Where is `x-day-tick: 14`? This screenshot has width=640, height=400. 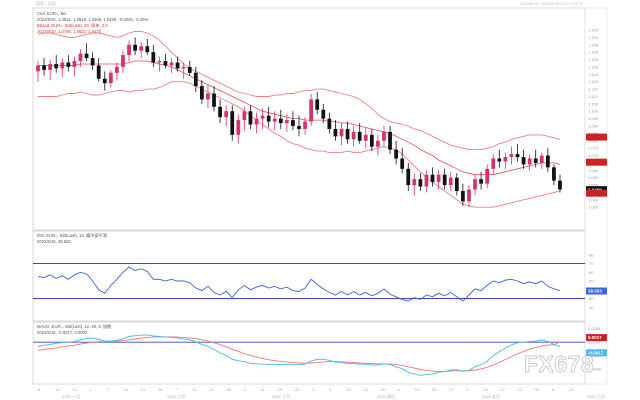 x-day-tick: 14 is located at coordinates (194, 389).